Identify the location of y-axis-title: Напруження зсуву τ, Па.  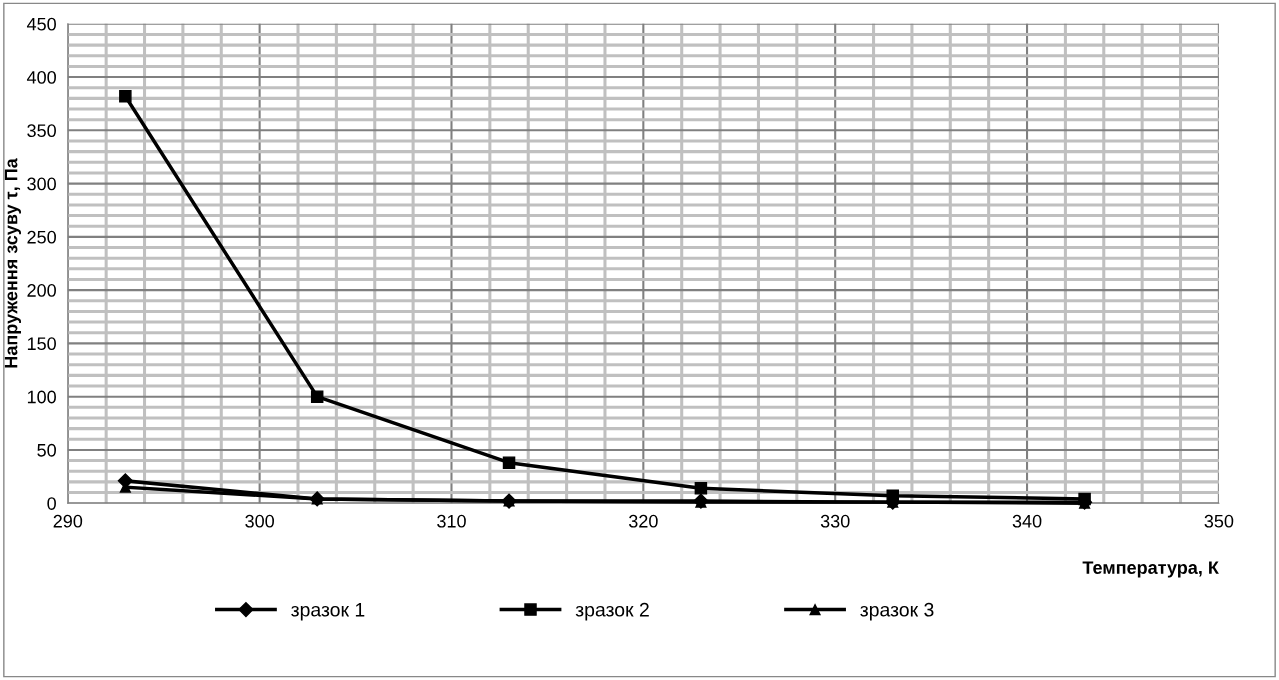
(12, 263).